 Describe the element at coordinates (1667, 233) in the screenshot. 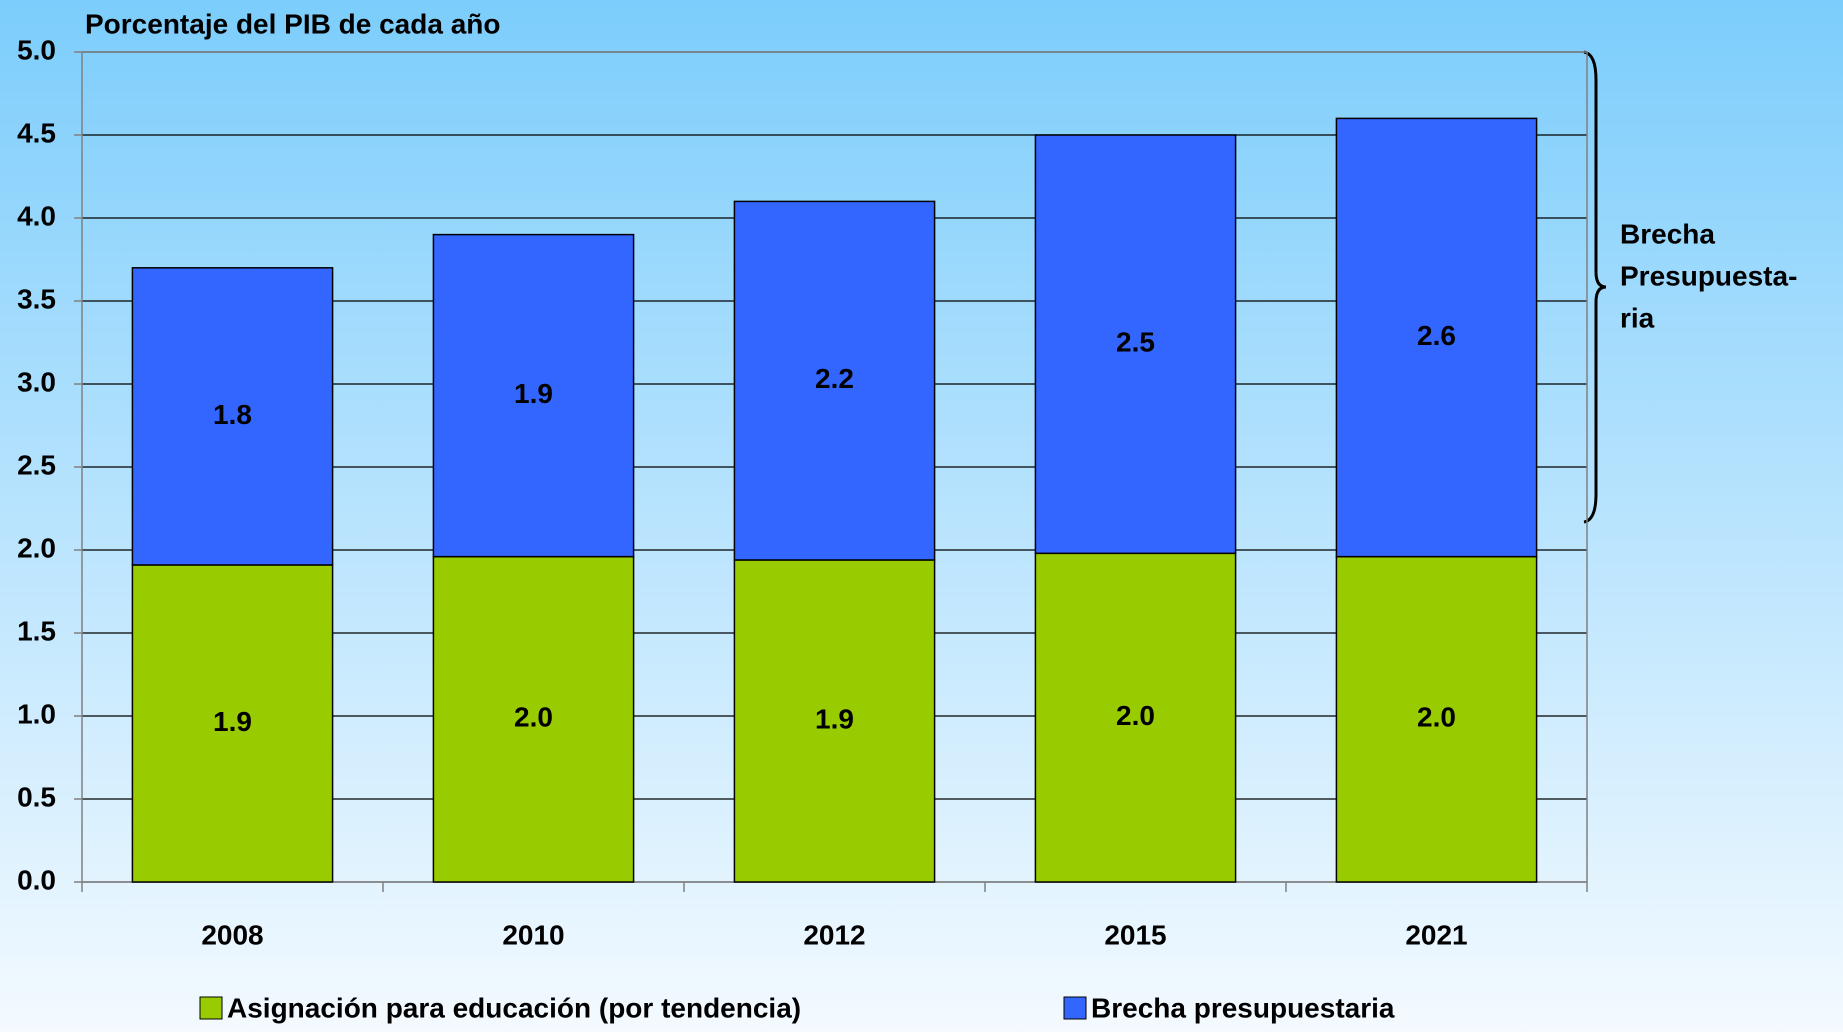

I see `annotation: Brecha` at that location.